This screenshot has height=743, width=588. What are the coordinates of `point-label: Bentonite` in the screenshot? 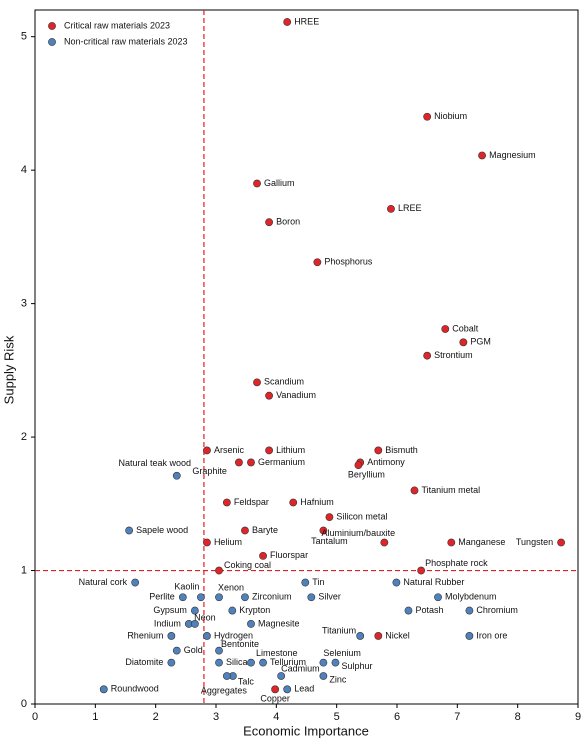 It's located at (240, 644).